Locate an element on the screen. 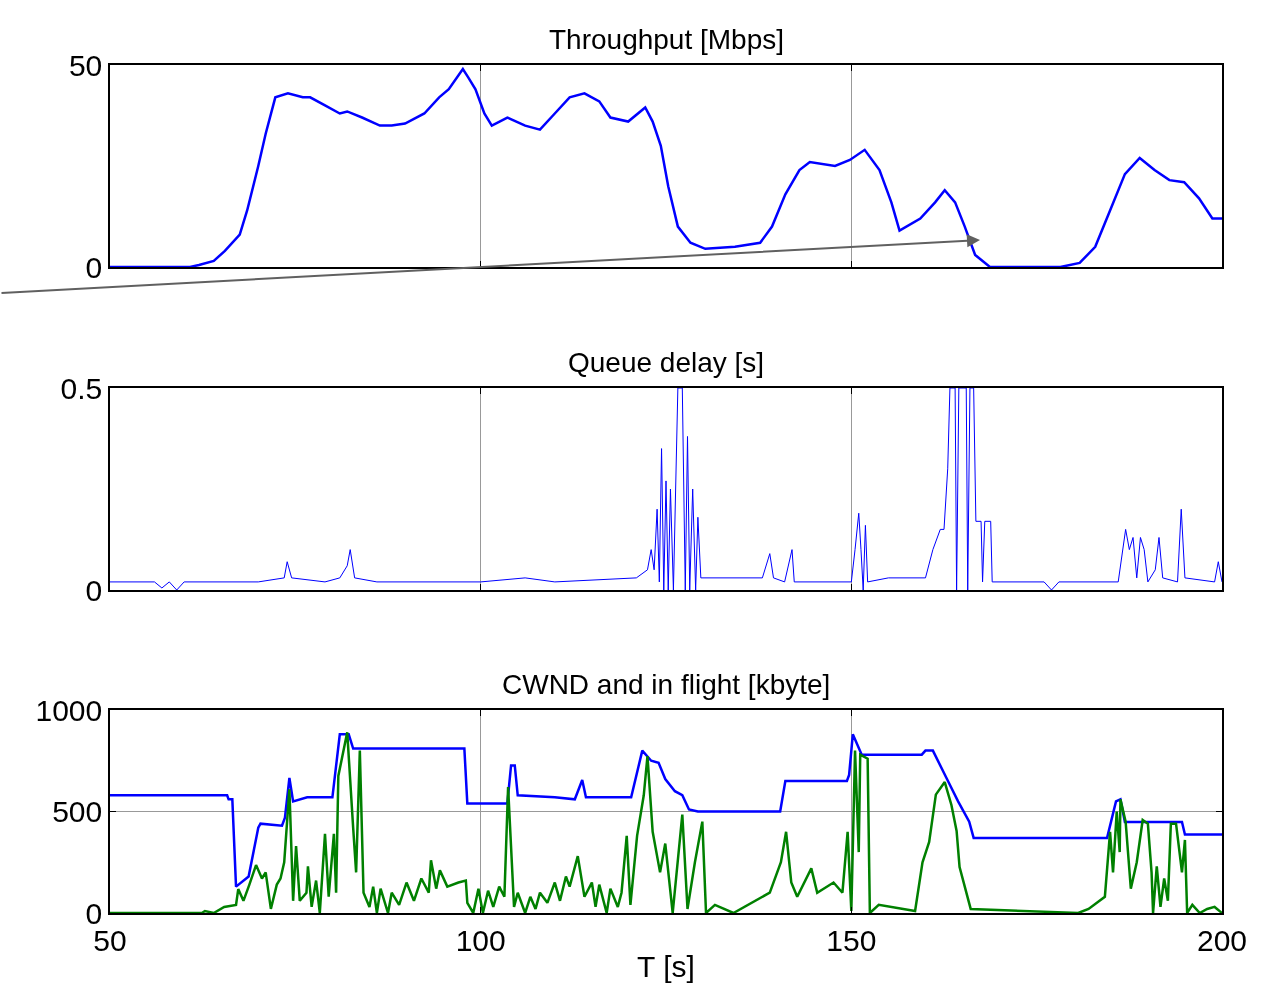  y-tick-label: 50 is located at coordinates (85, 65).